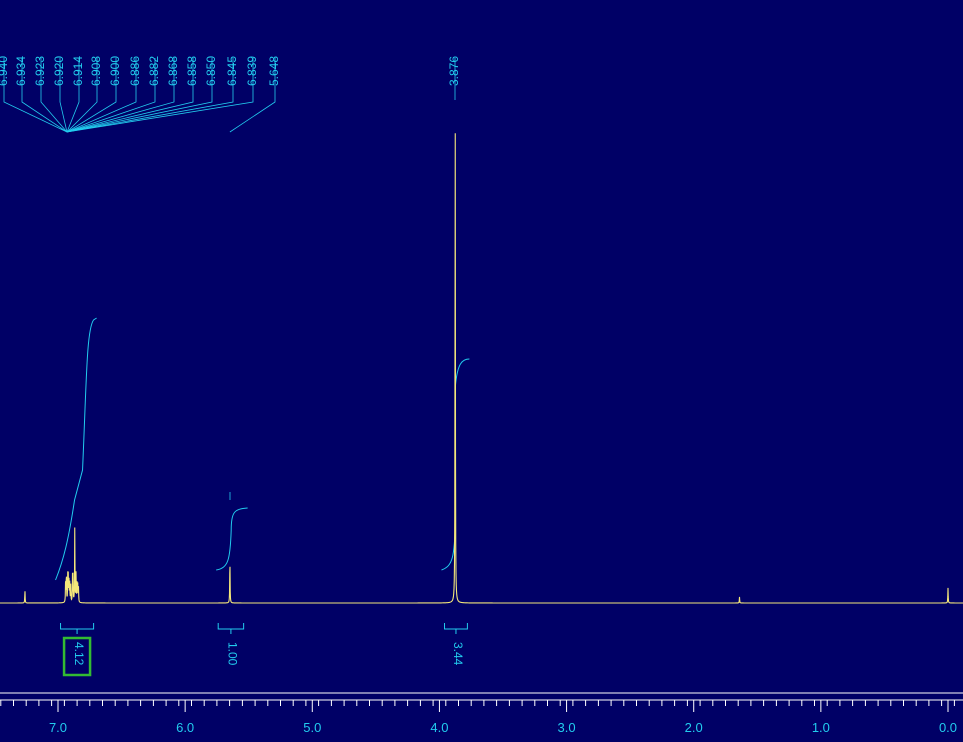  I want to click on axis-tick-label: 5.0, so click(312, 727).